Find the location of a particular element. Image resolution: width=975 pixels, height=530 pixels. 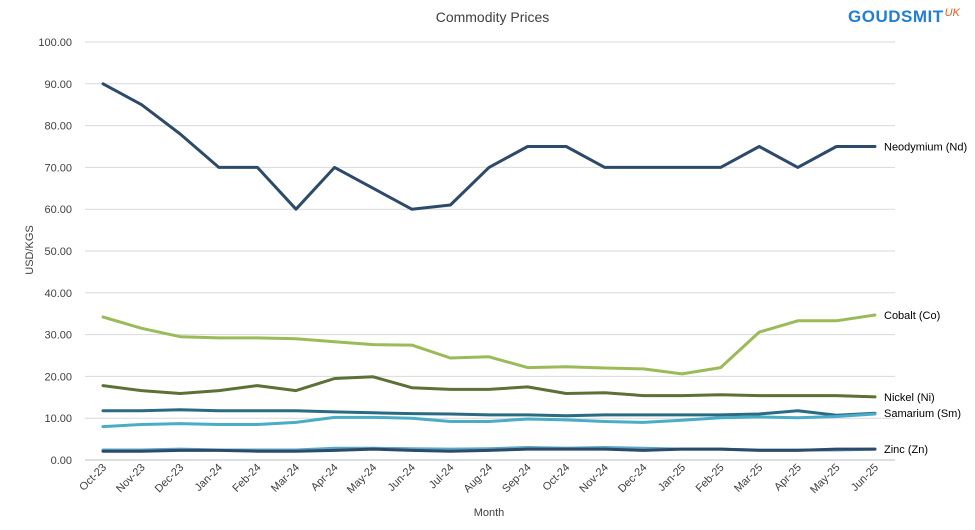

x-tick-label: Mar-25 is located at coordinates (748, 478).